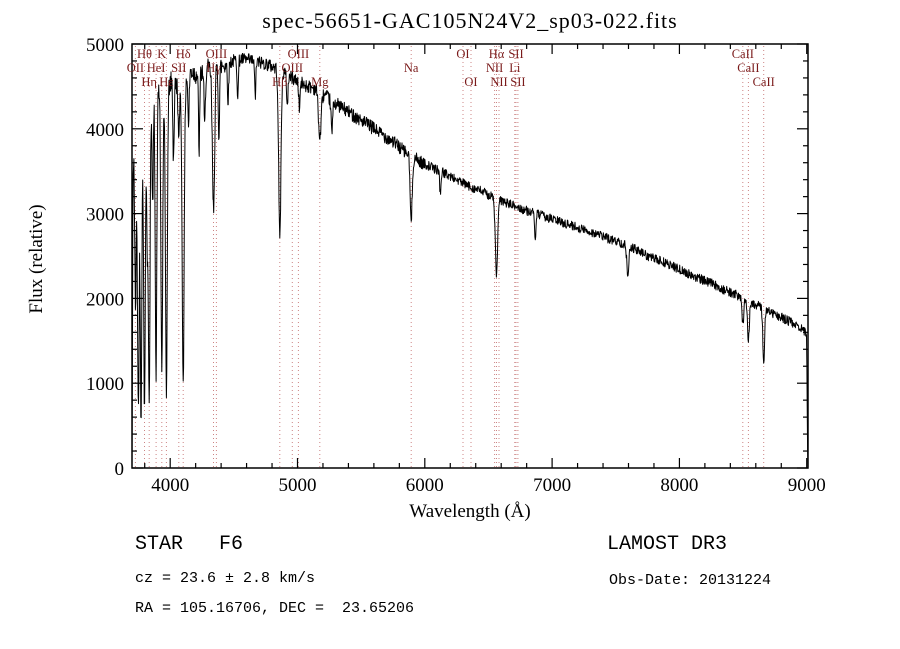 The height and width of the screenshot is (649, 900). Describe the element at coordinates (679, 485) in the screenshot. I see `x-tick-label: 8000` at that location.